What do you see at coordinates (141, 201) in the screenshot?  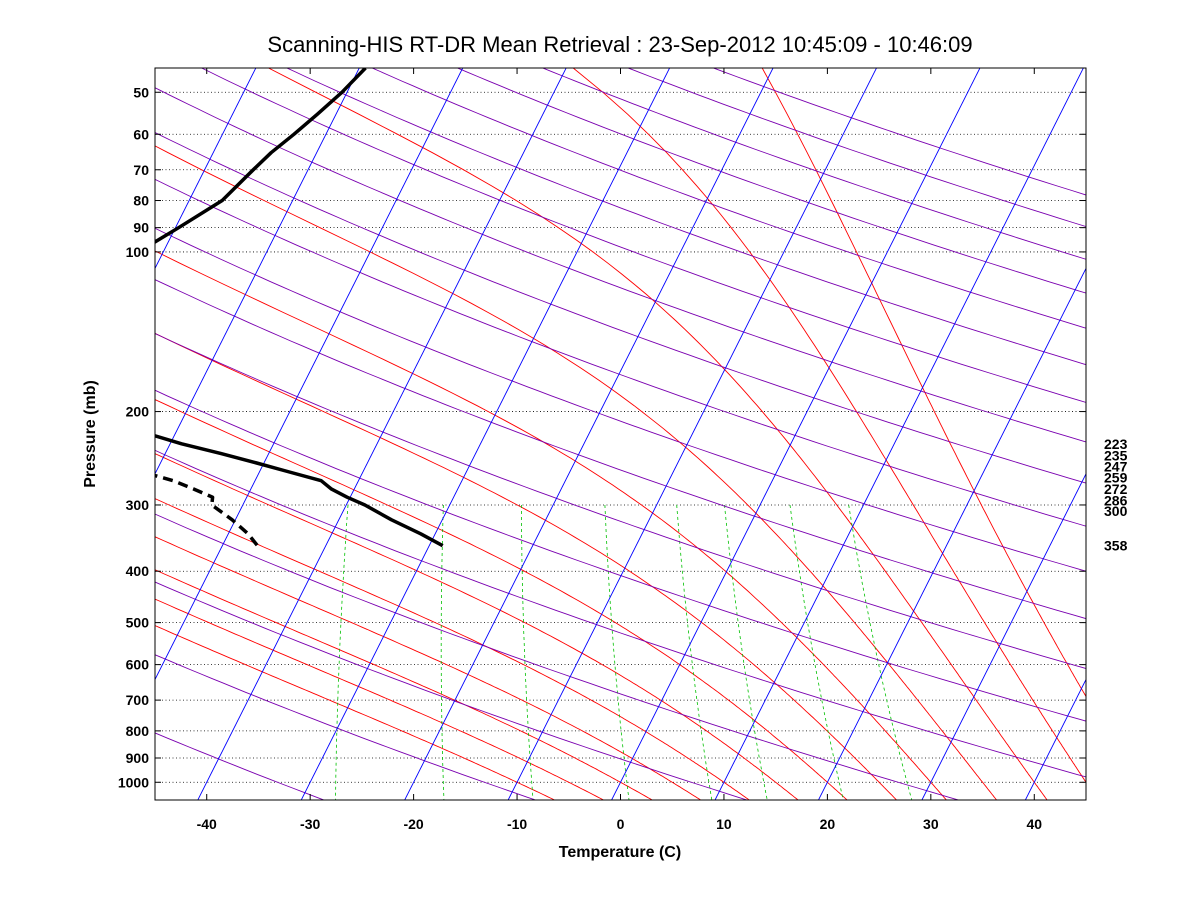 I see `y-tick-label-80: 80` at bounding box center [141, 201].